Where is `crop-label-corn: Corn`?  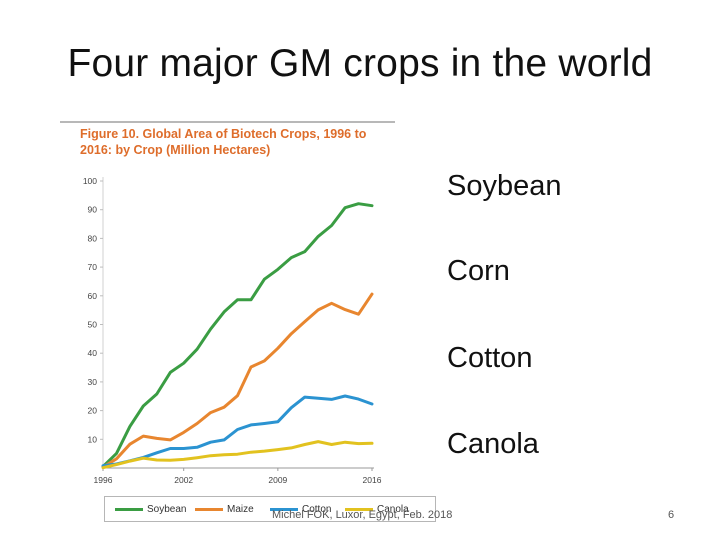 crop-label-corn: Corn is located at coordinates (478, 271).